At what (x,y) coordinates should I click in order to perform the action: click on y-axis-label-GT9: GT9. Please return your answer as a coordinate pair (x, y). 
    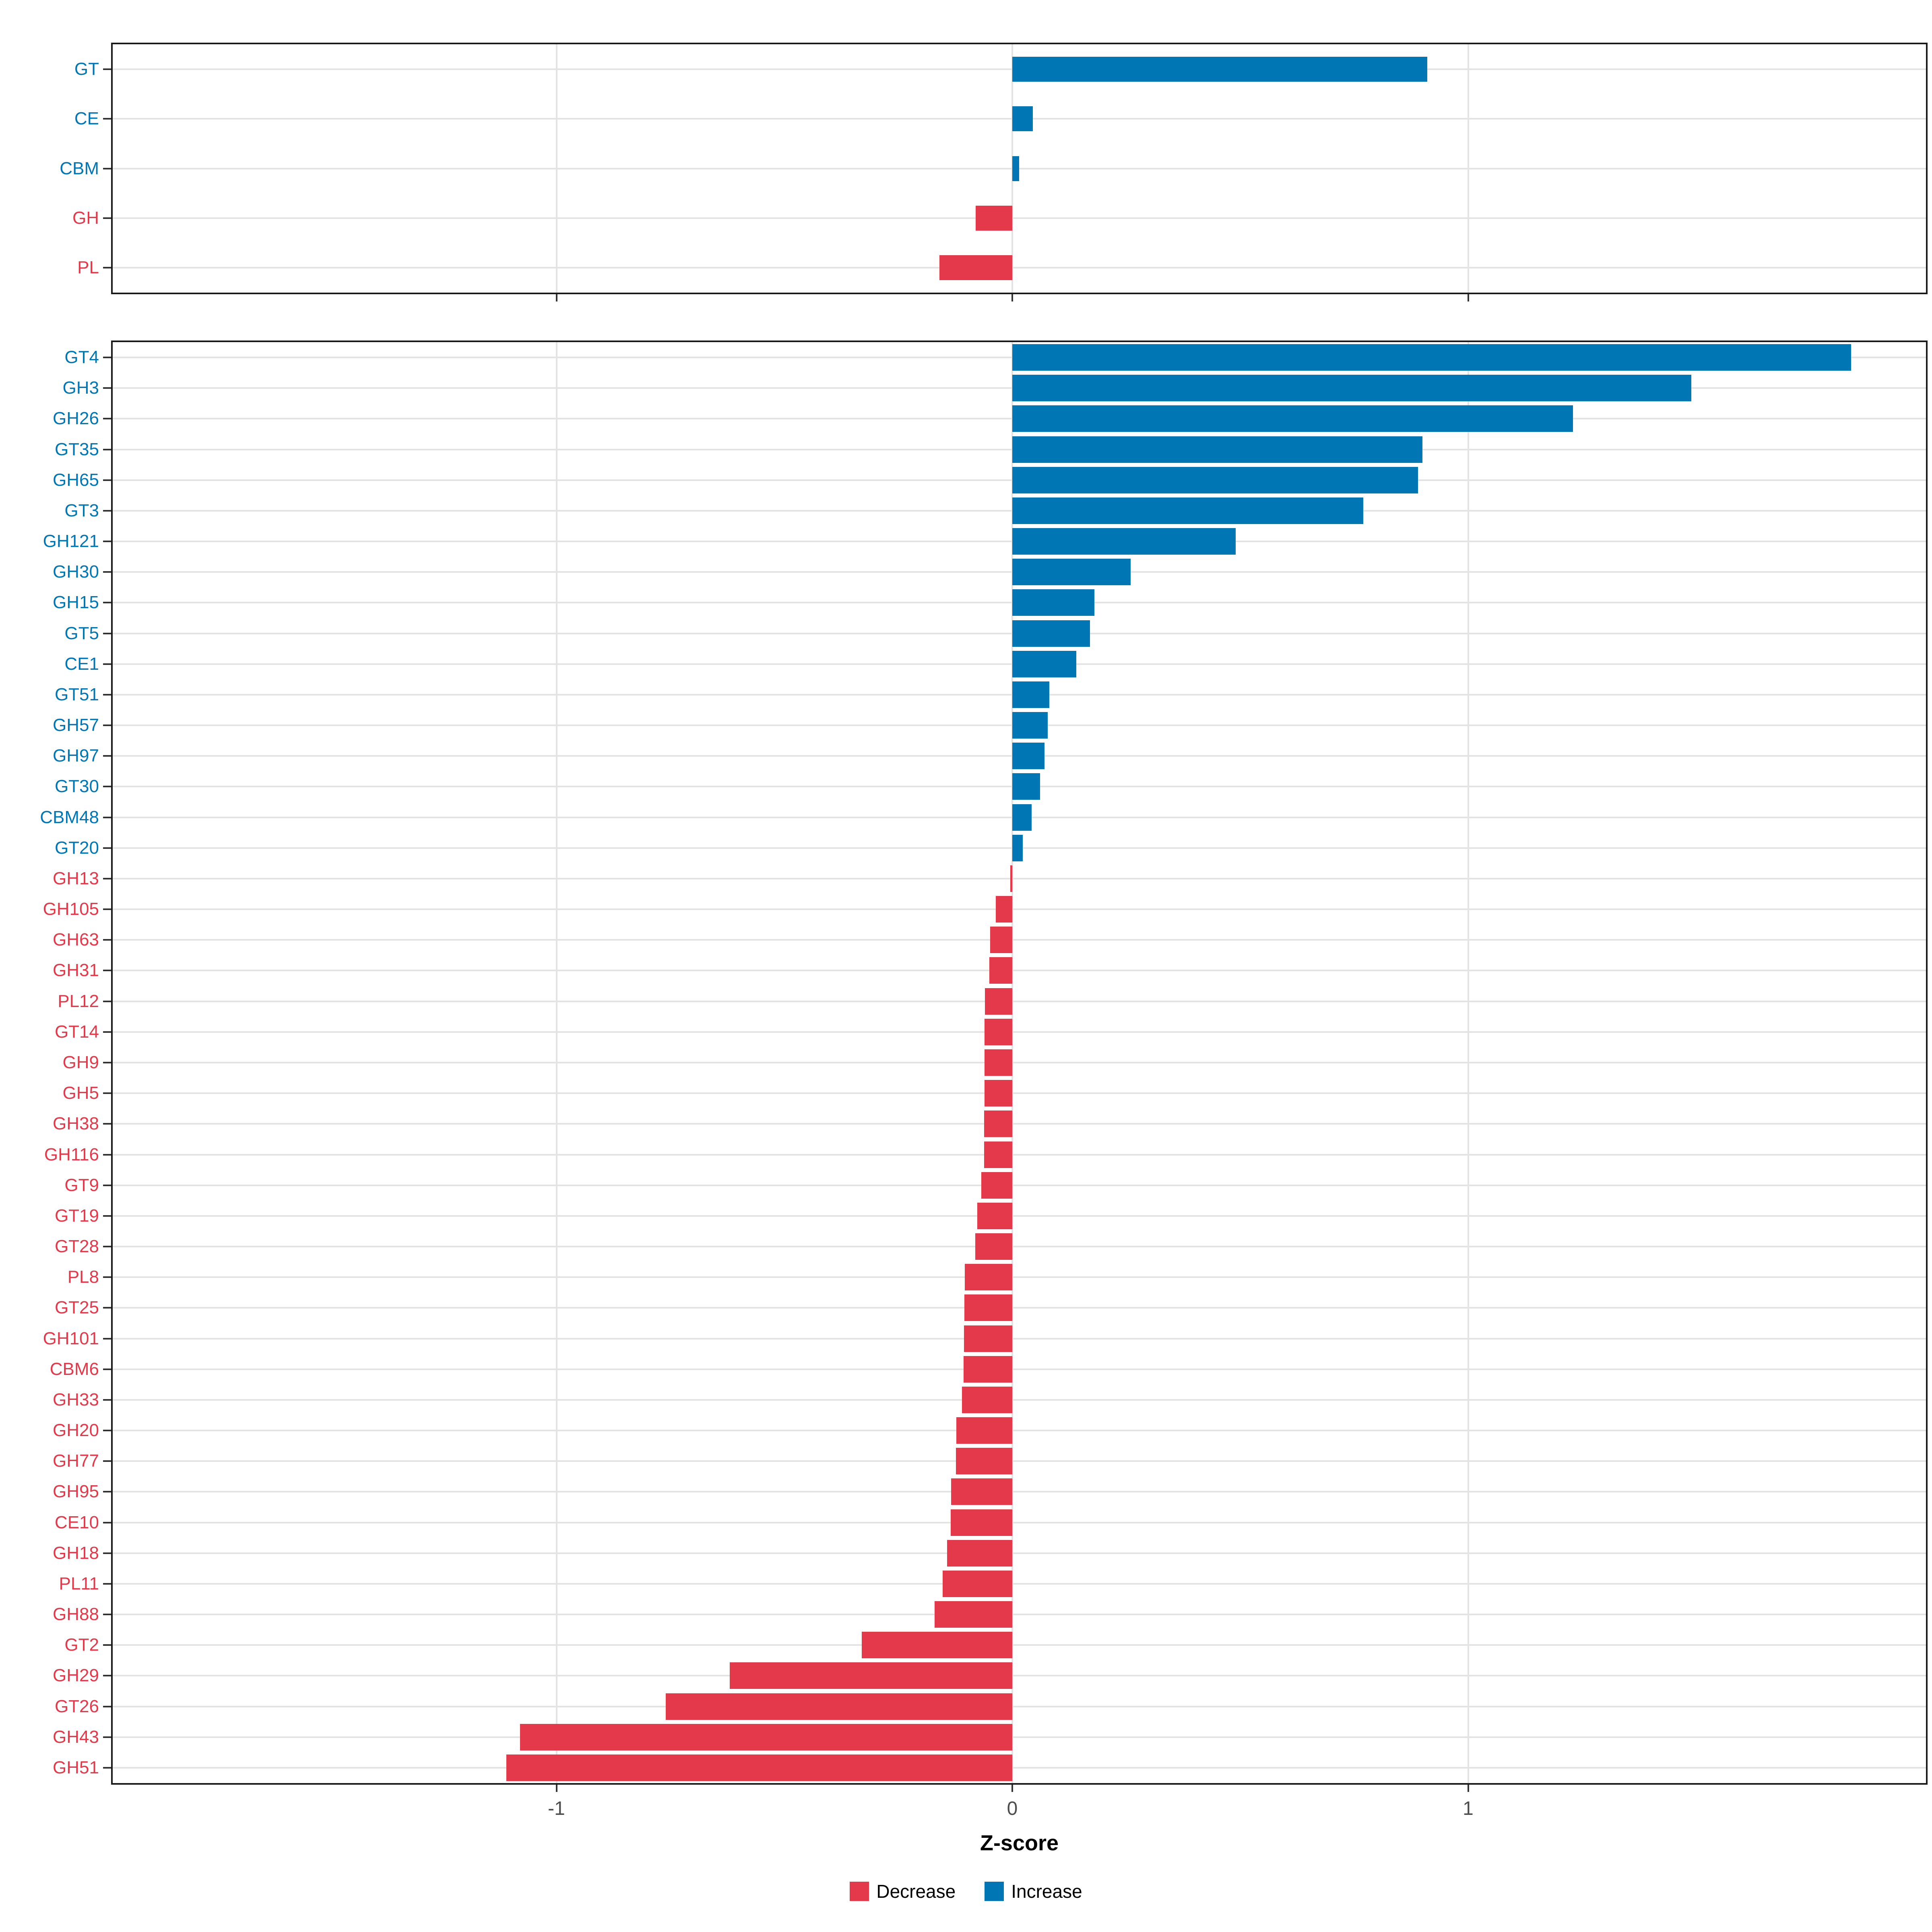
    Looking at the image, I should click on (81, 1185).